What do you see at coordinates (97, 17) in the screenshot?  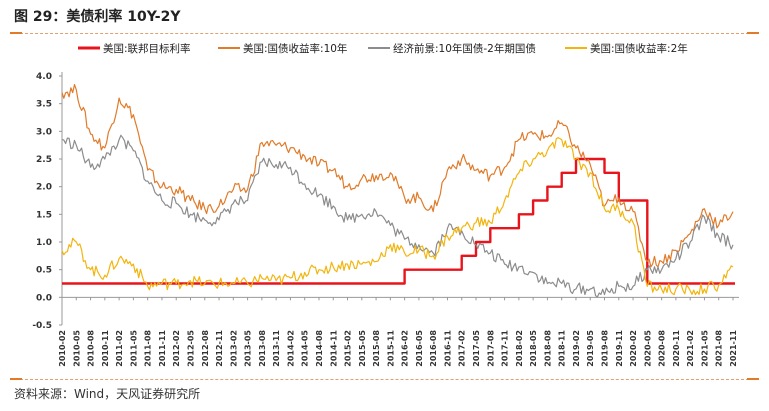 I see `chart-title: 图 29：美债利率 10Y-2Y` at bounding box center [97, 17].